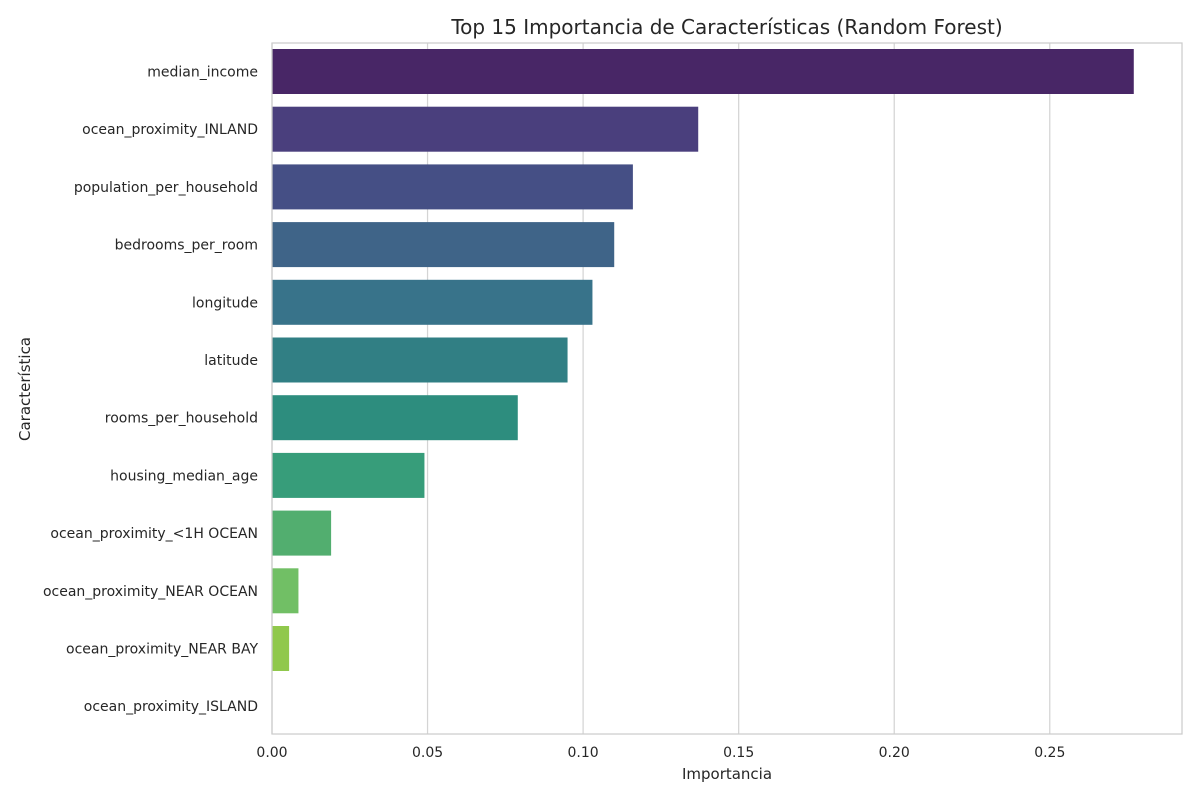 This screenshot has height=804, width=1200. I want to click on x-tick-label: 0.15, so click(738, 753).